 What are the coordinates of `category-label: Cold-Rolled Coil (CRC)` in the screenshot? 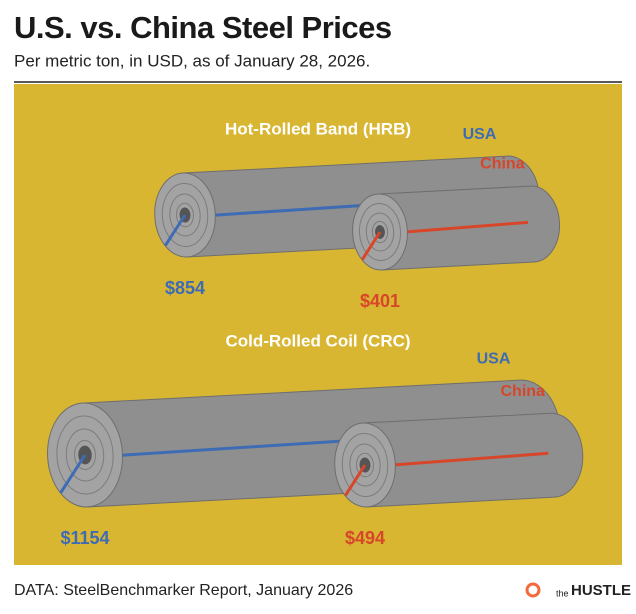 It's located at (317, 340).